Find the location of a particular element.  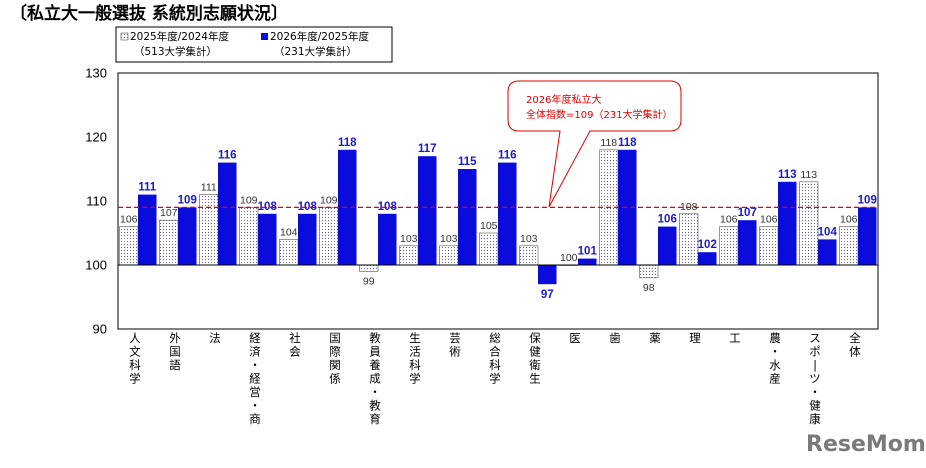

value-label-series-b: 117 is located at coordinates (427, 149).